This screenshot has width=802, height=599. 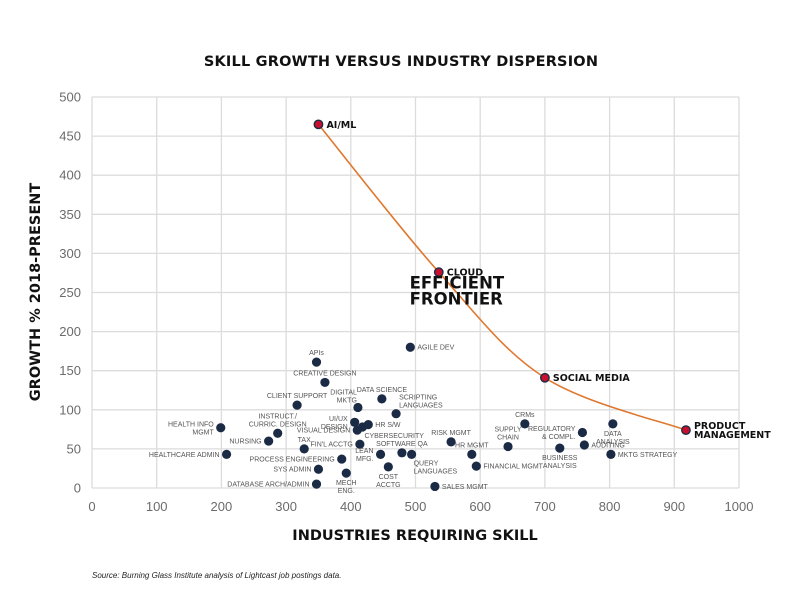 What do you see at coordinates (418, 398) in the screenshot?
I see `point-label-line: SCRIPTING` at bounding box center [418, 398].